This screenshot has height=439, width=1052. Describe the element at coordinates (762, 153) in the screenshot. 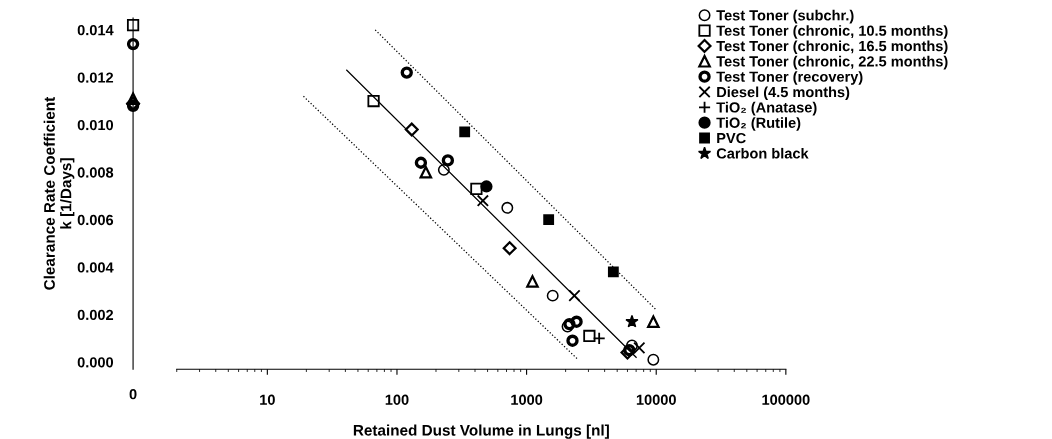

I see `legend-label: Carbon black` at that location.